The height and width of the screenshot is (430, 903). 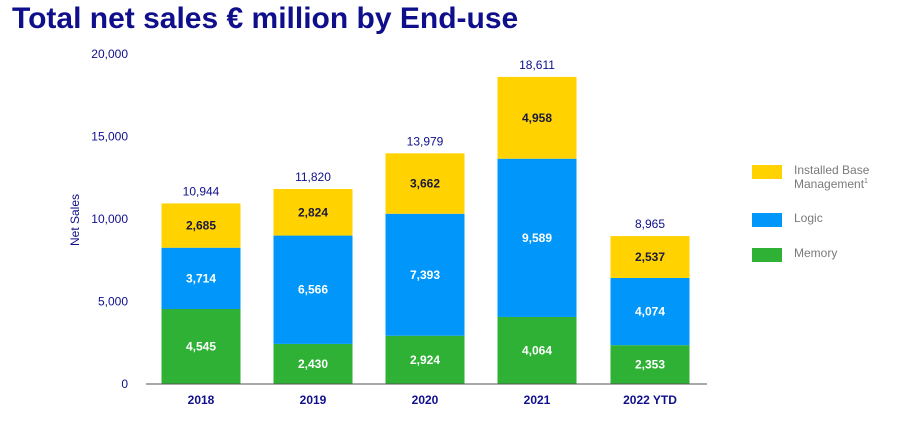 I want to click on data-label-memory: 2,924, so click(x=425, y=360).